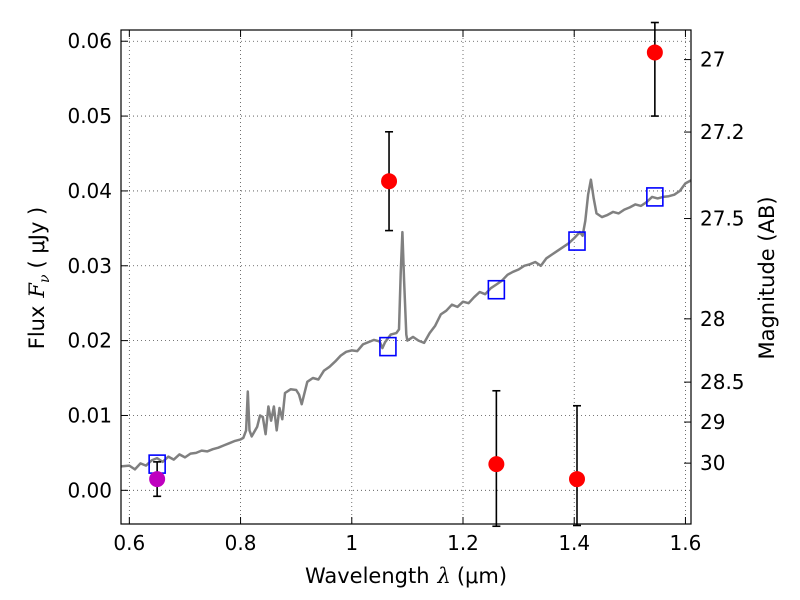  Describe the element at coordinates (712, 422) in the screenshot. I see `right-tick-label: 29` at that location.